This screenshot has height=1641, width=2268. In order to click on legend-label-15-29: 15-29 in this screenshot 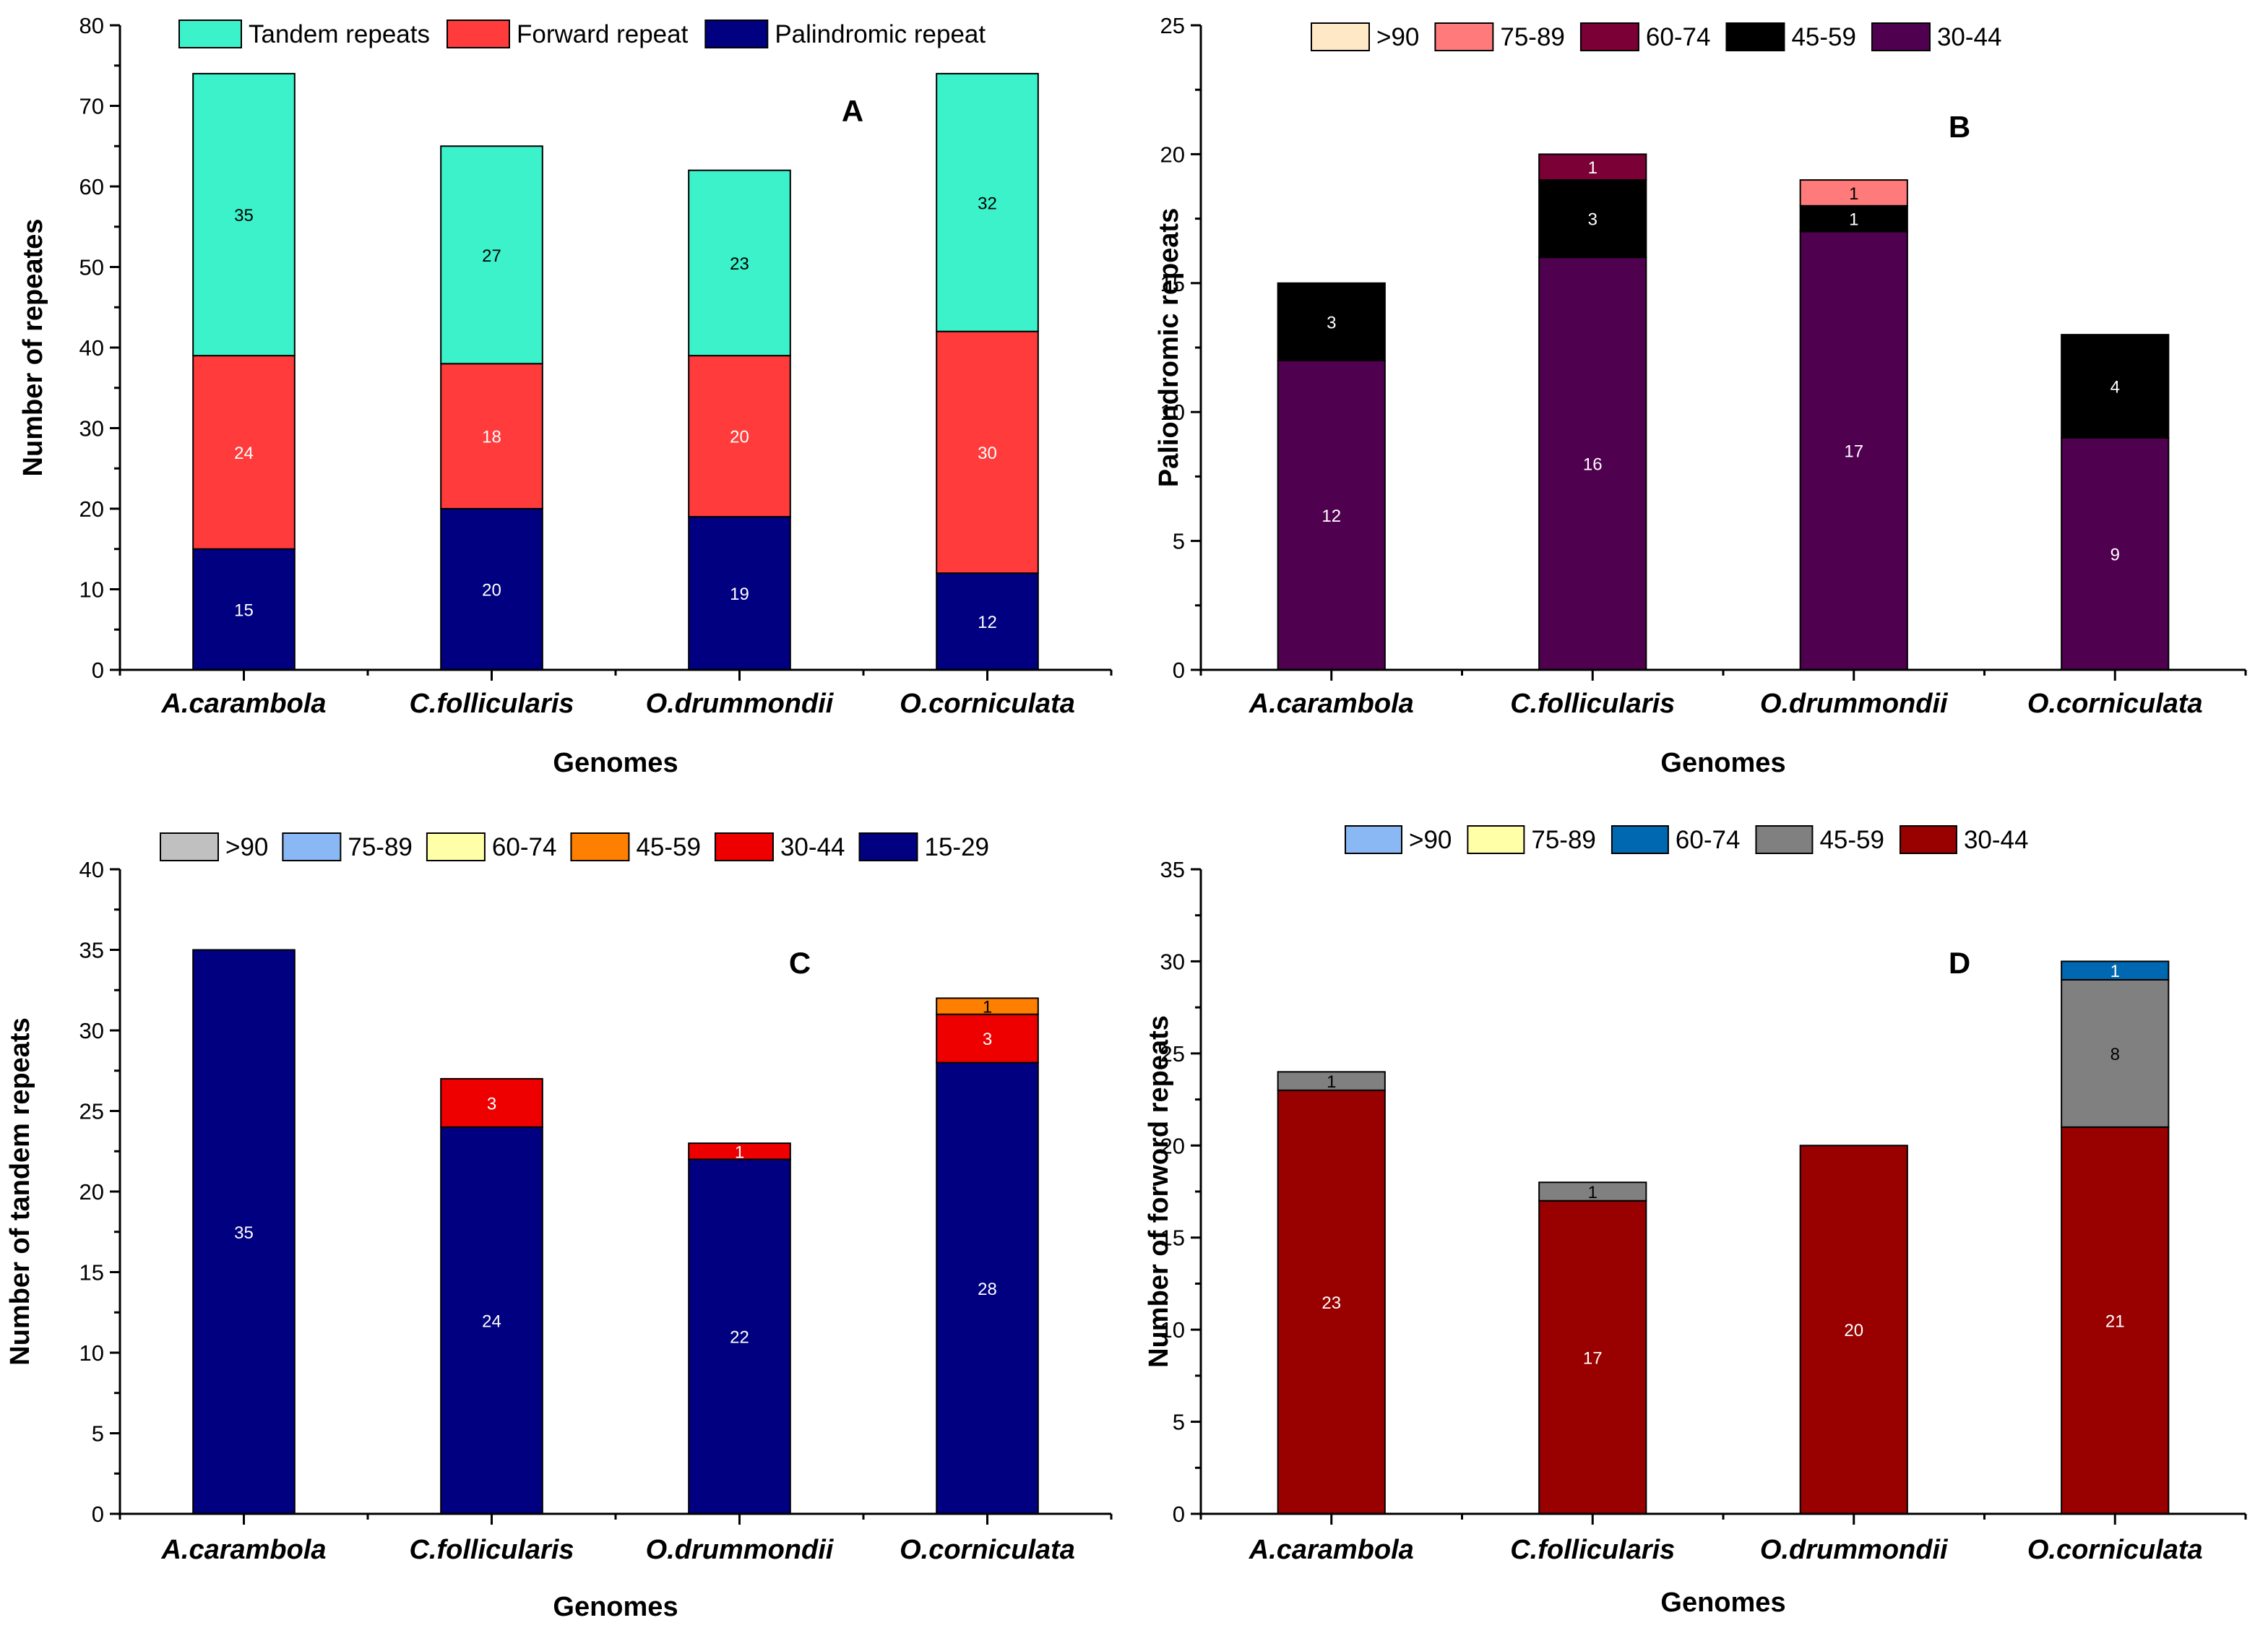, I will do `click(957, 847)`.